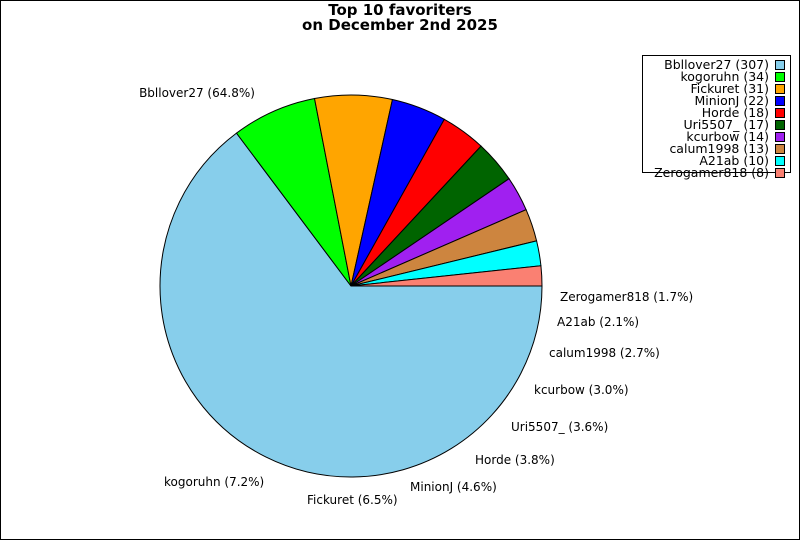 This screenshot has height=540, width=800. What do you see at coordinates (727, 136) in the screenshot?
I see `legend-label: kcurbow (14)` at bounding box center [727, 136].